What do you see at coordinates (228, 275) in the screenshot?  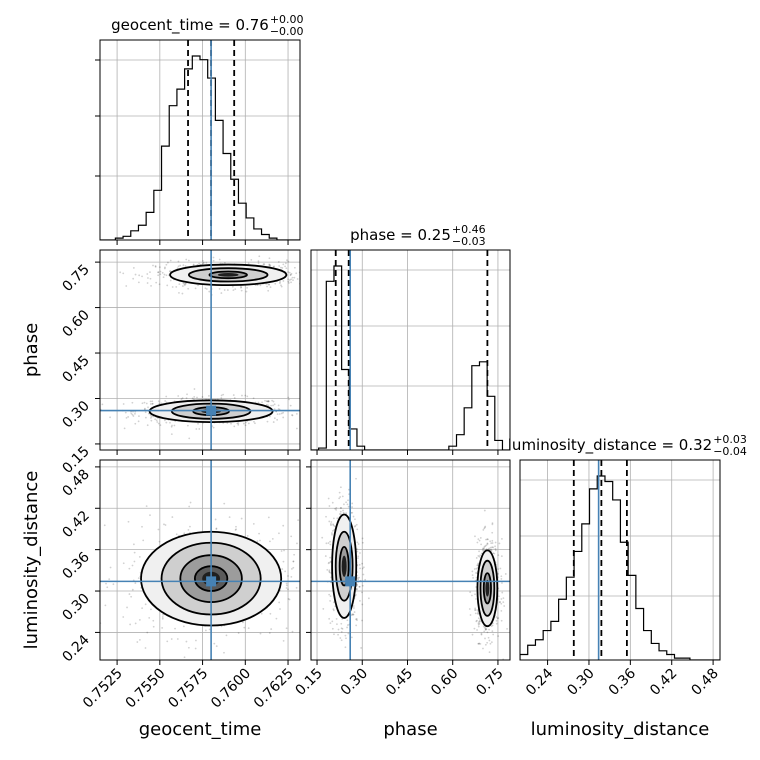 I see `density-core` at bounding box center [228, 275].